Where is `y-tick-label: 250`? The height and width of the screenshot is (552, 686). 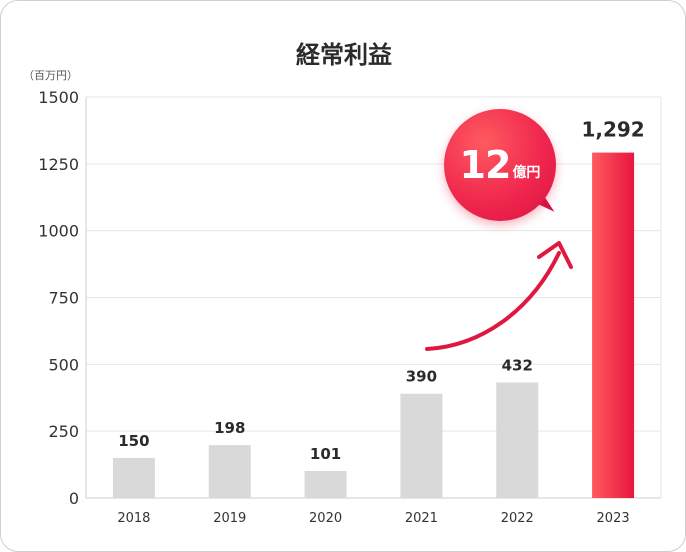
y-tick-label: 250 is located at coordinates (63, 431).